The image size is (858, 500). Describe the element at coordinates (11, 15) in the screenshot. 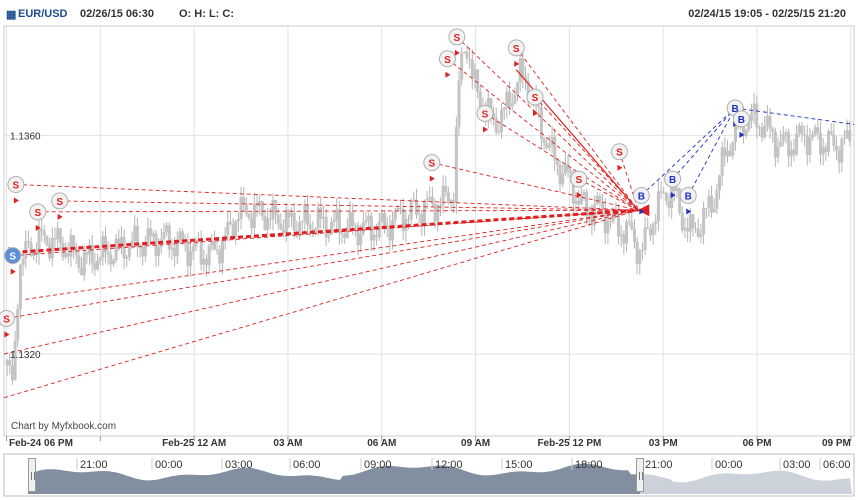

I see `symbol-icon: ▦` at that location.